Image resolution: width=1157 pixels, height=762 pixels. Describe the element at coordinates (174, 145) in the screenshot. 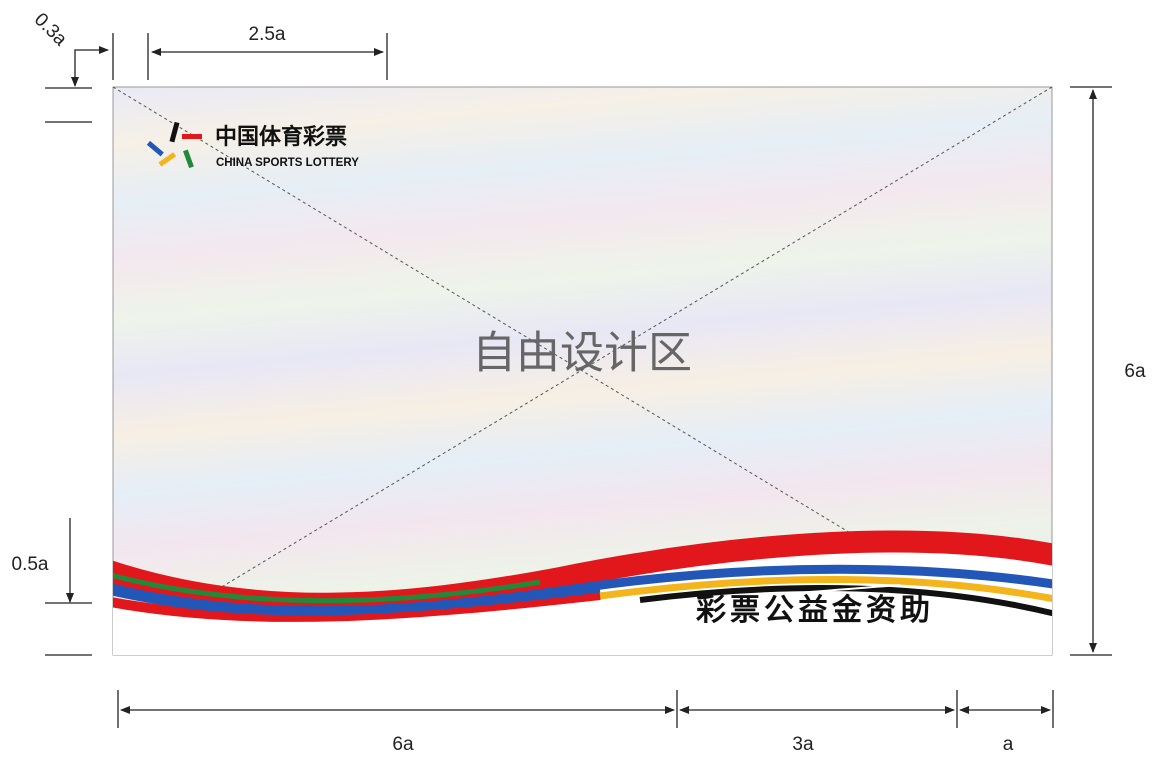

I see `logo-icon` at that location.